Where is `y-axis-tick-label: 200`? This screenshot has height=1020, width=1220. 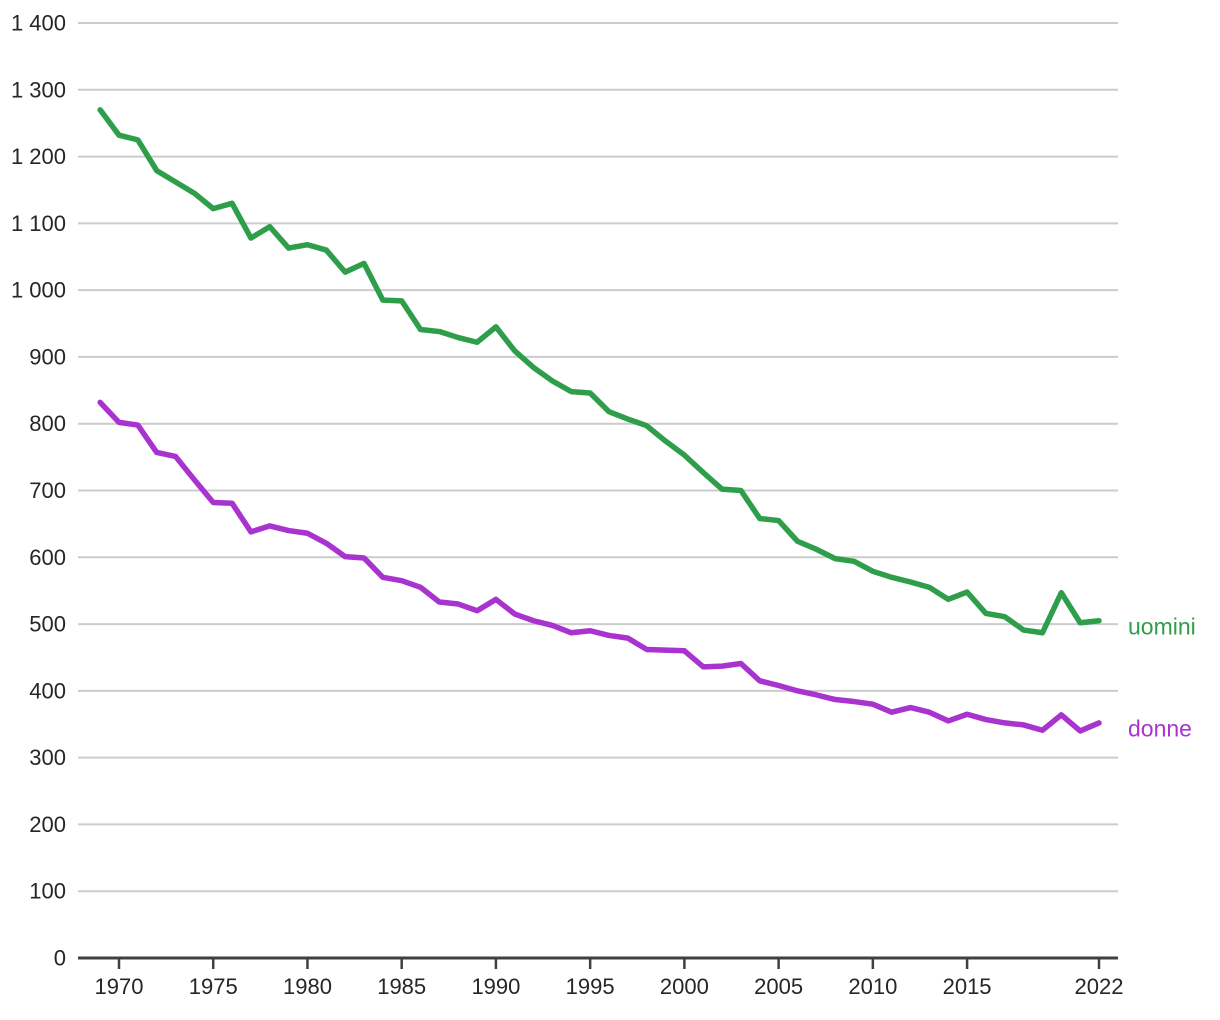
y-axis-tick-label: 200 is located at coordinates (47, 824).